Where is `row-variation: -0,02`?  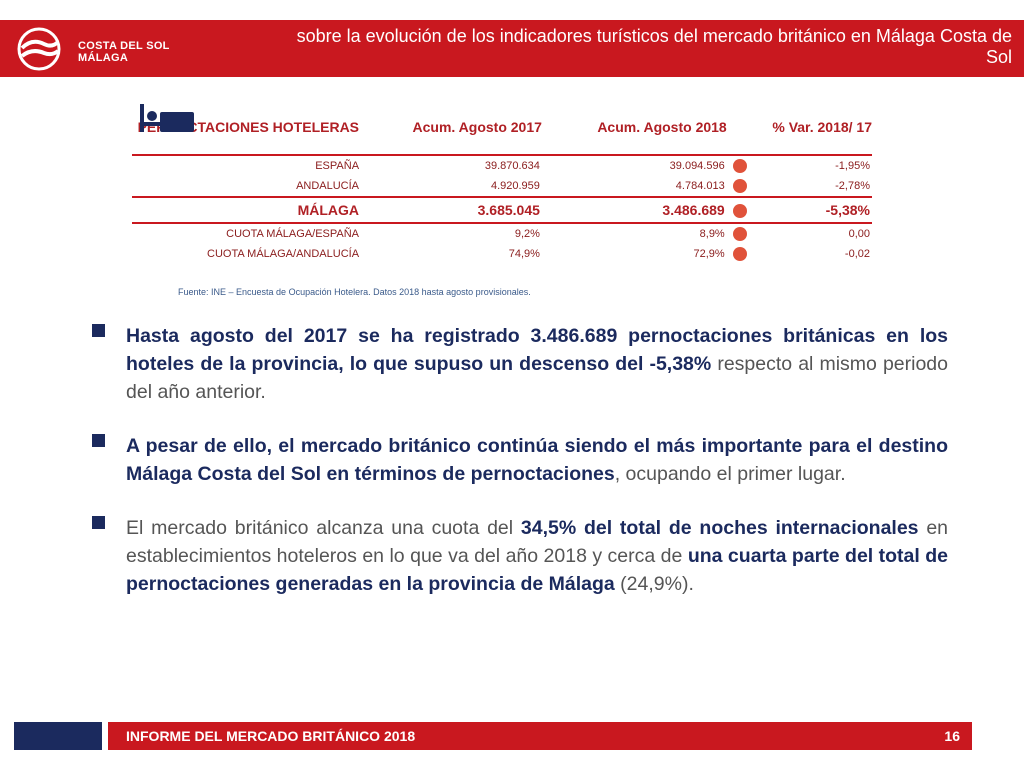
row-variation: -0,02 is located at coordinates (857, 254).